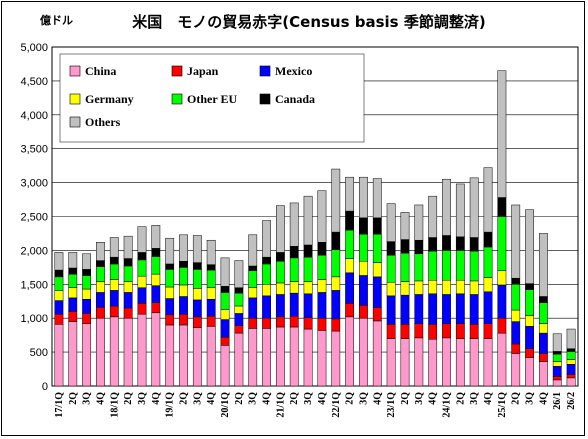 The image size is (588, 439). I want to click on y-tick-label: 0, so click(45, 387).